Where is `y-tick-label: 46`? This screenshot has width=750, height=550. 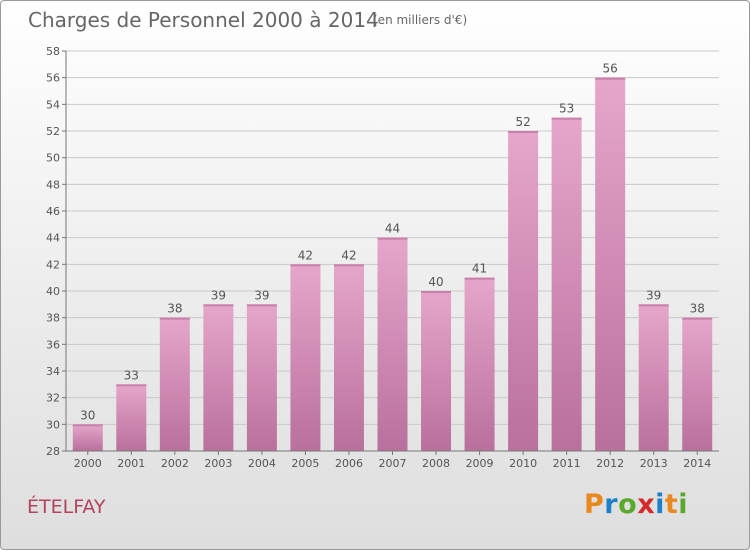
y-tick-label: 46 is located at coordinates (53, 211).